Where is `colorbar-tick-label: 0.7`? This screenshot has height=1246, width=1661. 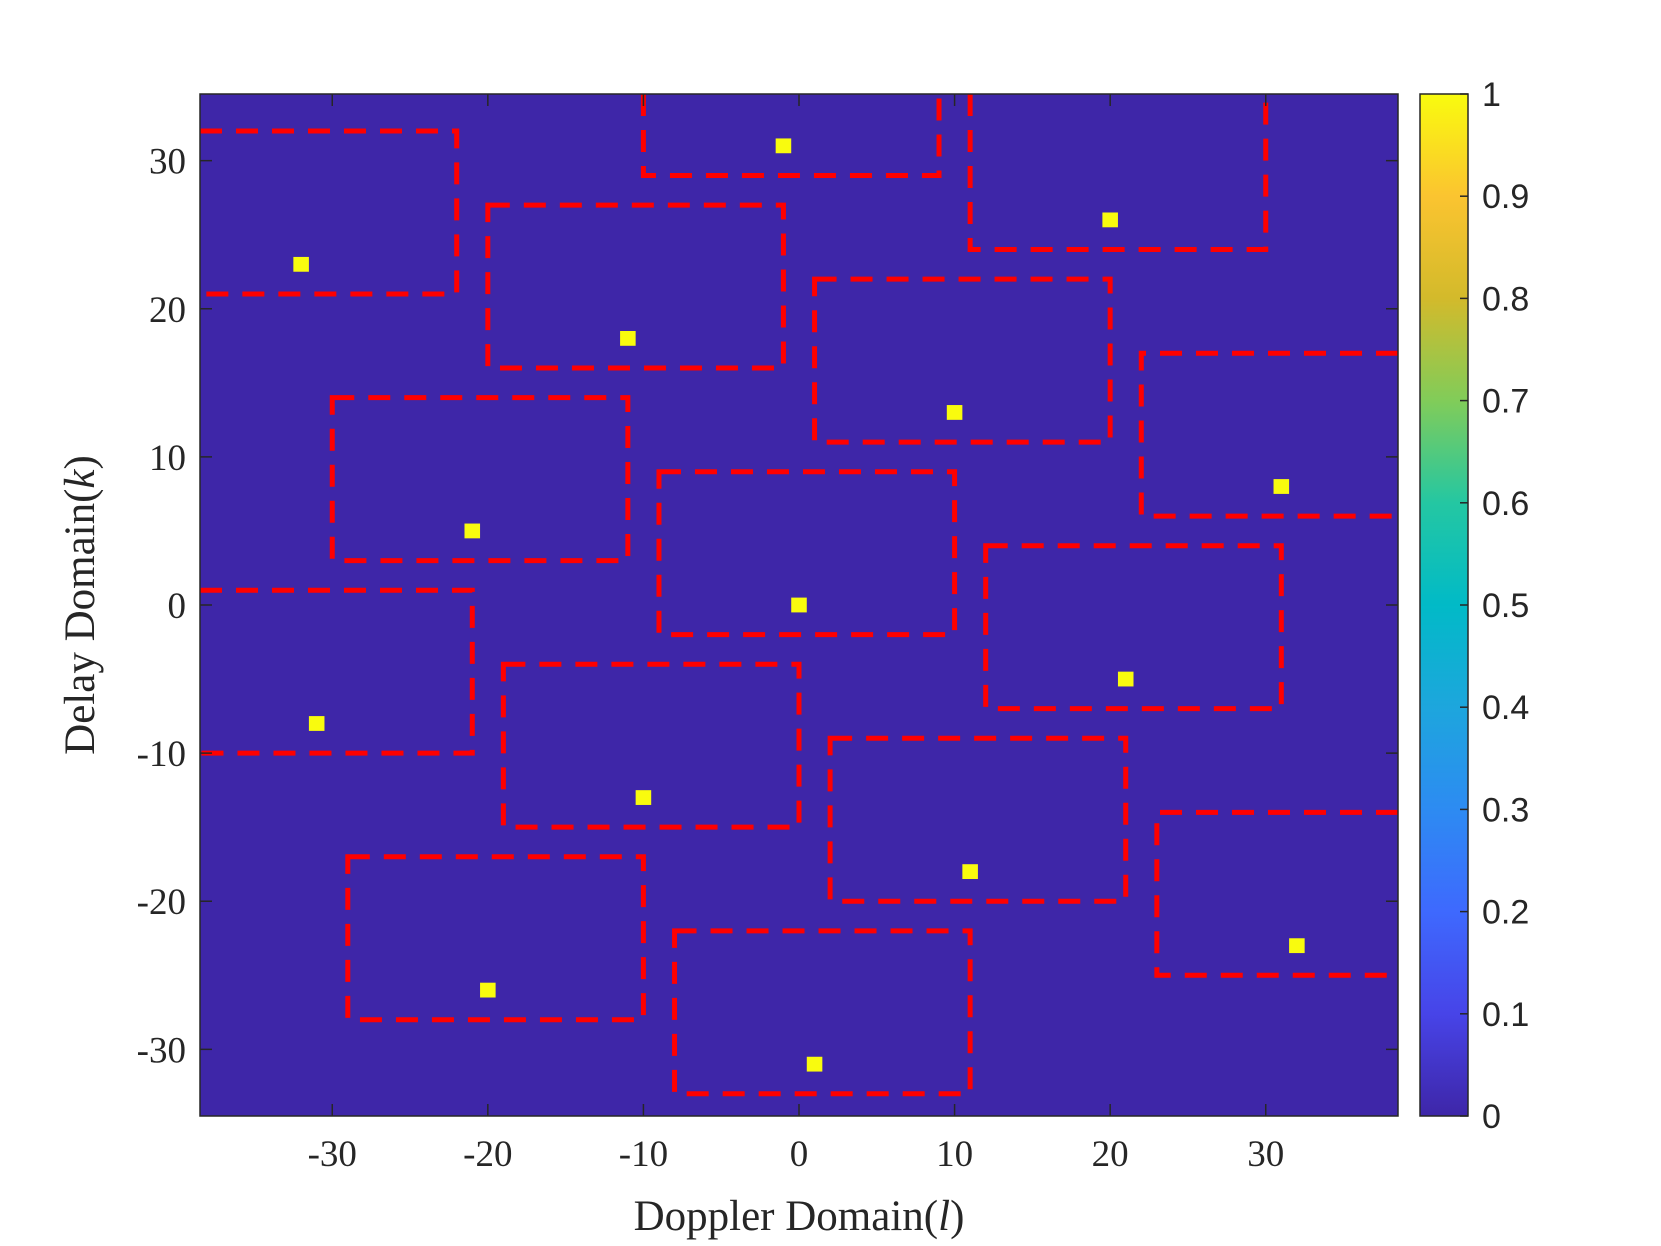
colorbar-tick-label: 0.7 is located at coordinates (1505, 402).